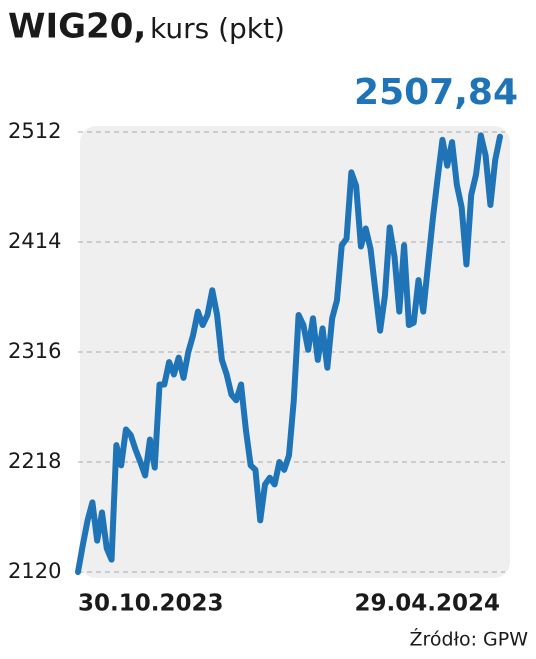 The height and width of the screenshot is (659, 536). What do you see at coordinates (34, 131) in the screenshot?
I see `y-tick-label: 2512` at bounding box center [34, 131].